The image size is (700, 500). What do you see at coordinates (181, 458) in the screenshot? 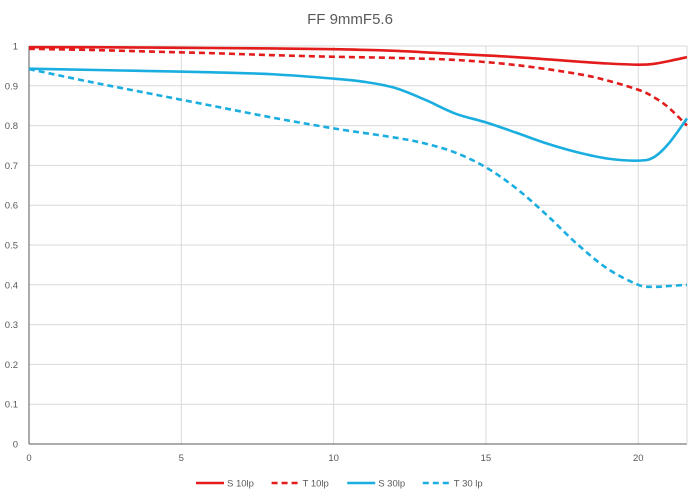
I see `x-tick-label: 5` at bounding box center [181, 458].